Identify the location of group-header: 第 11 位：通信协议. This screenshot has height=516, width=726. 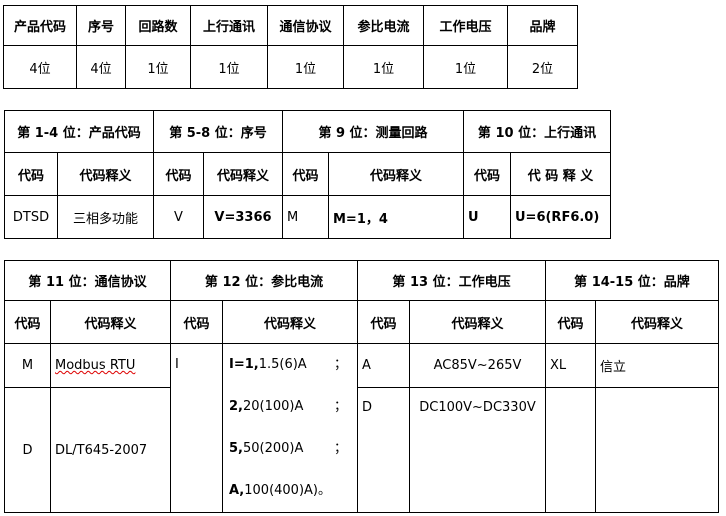
(87, 280).